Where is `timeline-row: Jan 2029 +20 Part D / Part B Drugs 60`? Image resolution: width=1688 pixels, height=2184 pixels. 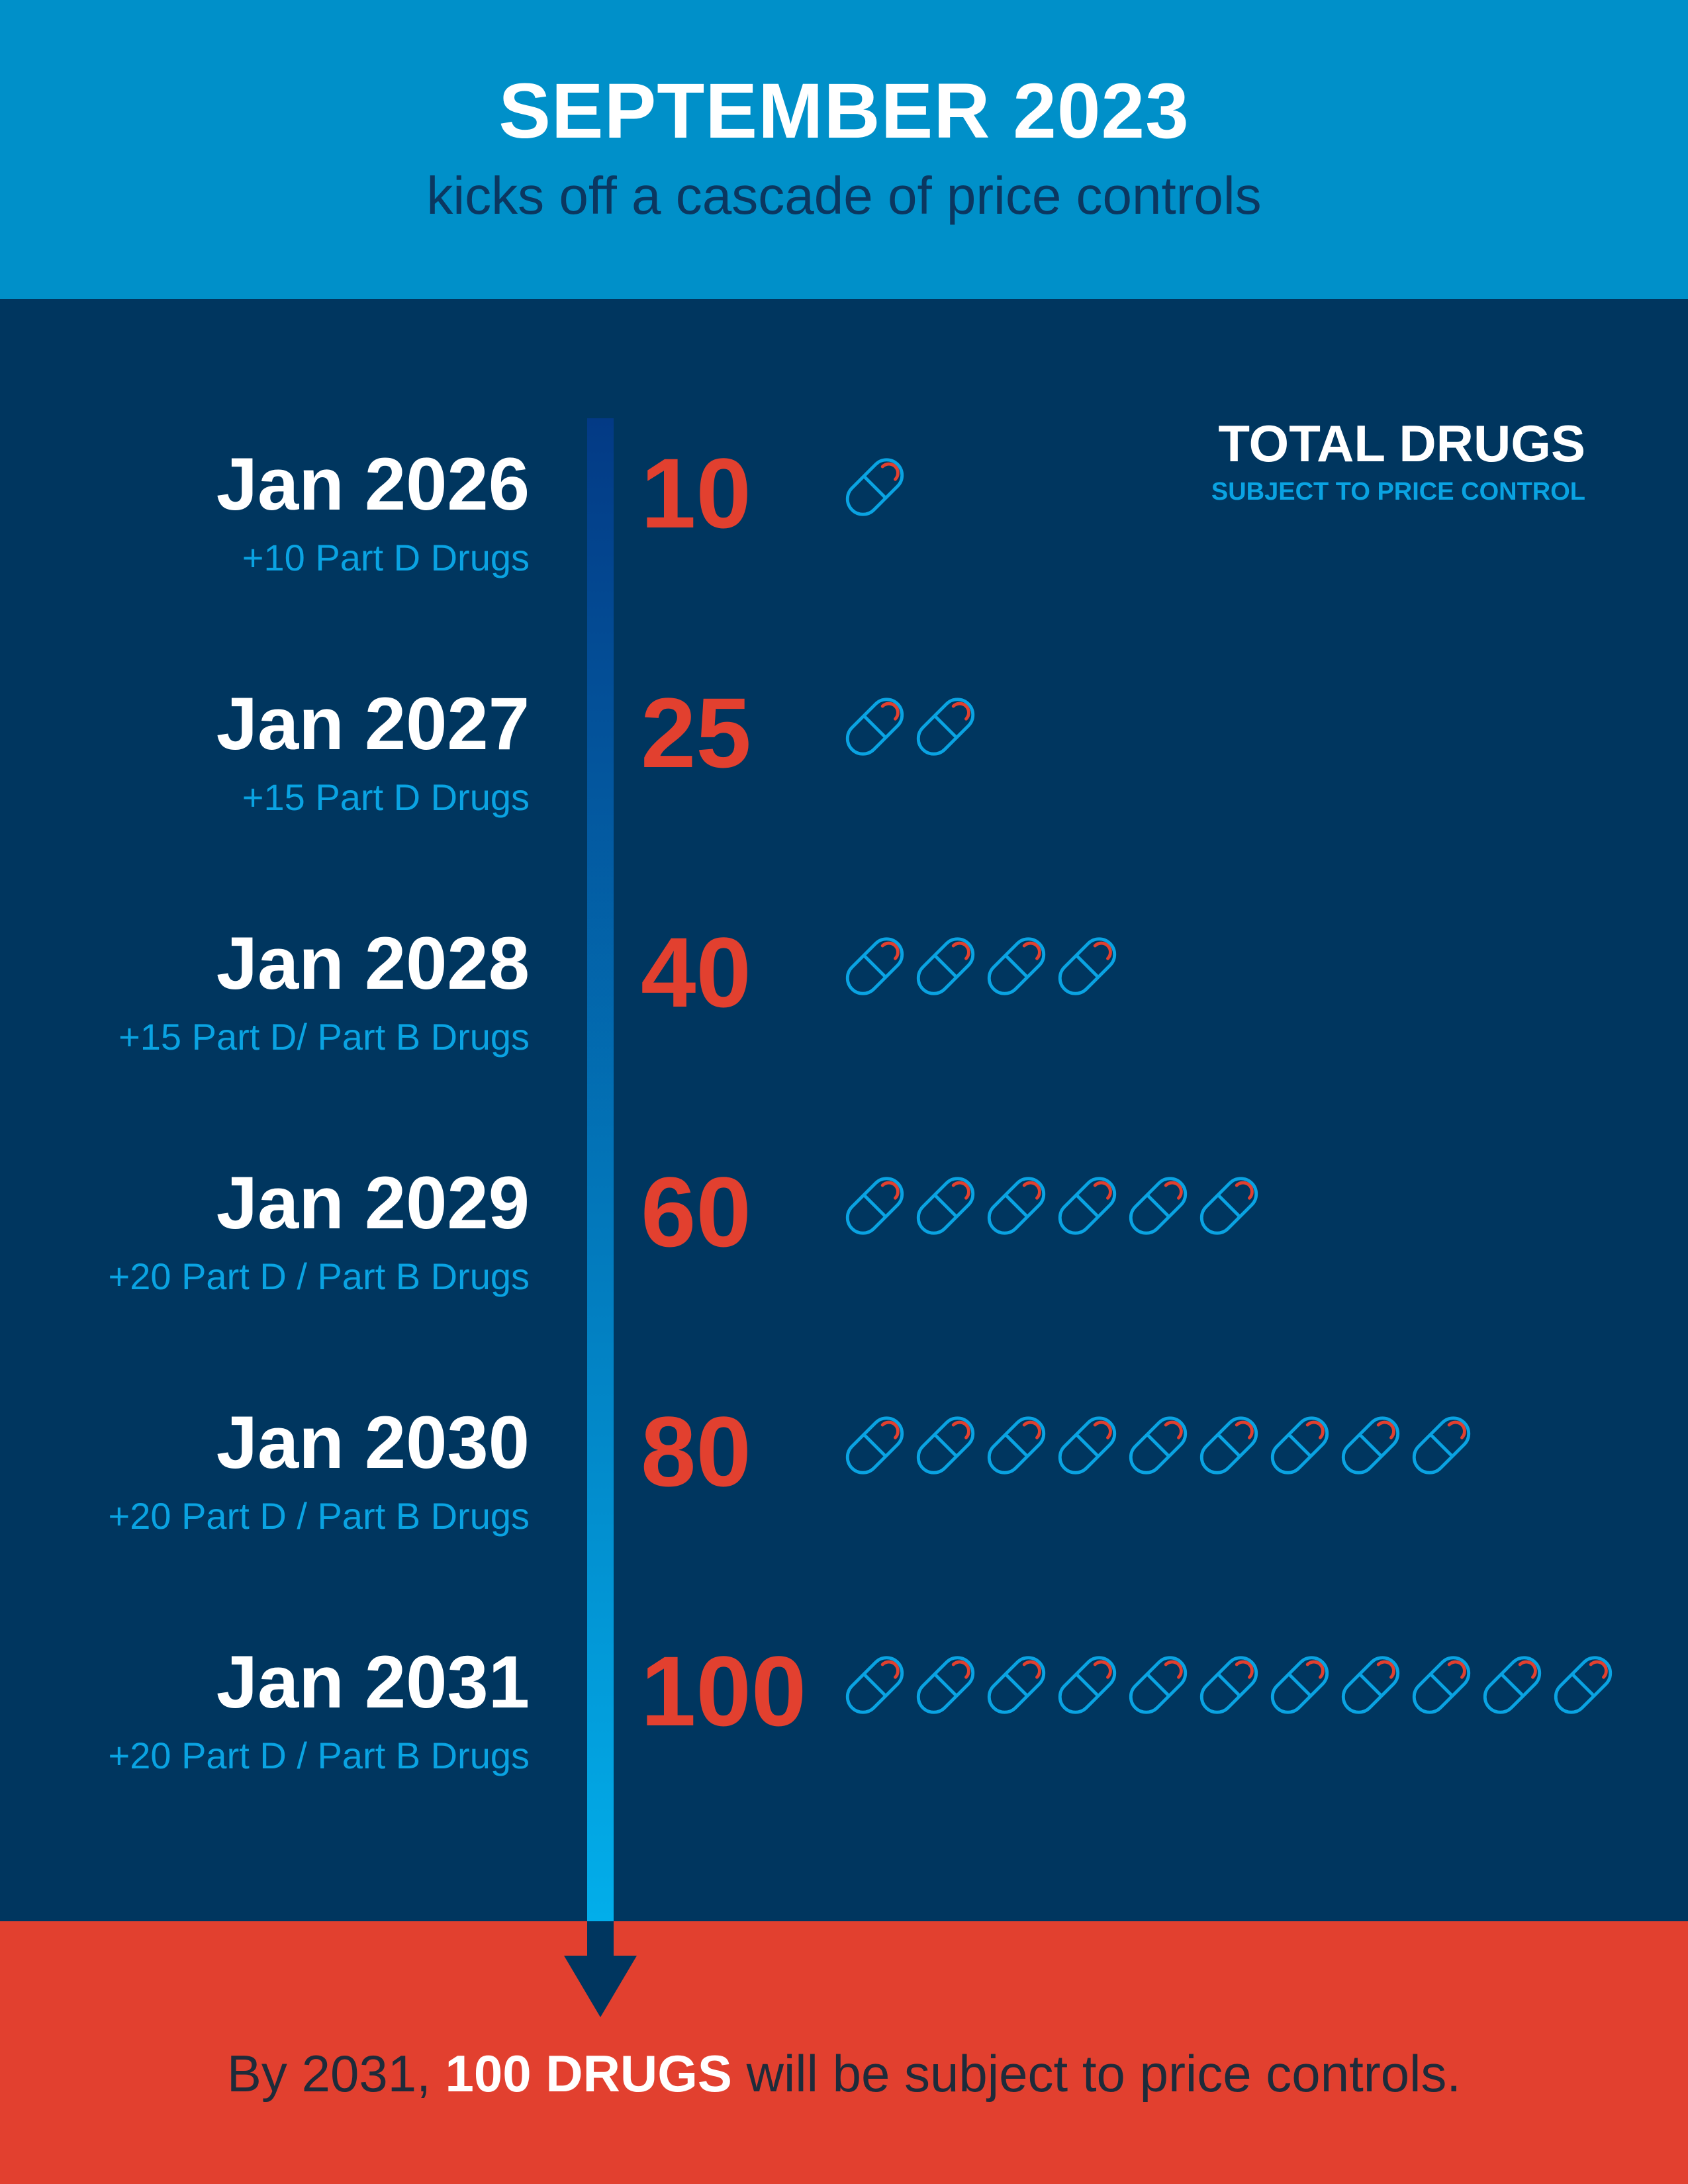
timeline-row: Jan 2029 +20 Part D / Part B Drugs 60 is located at coordinates (844, 1206).